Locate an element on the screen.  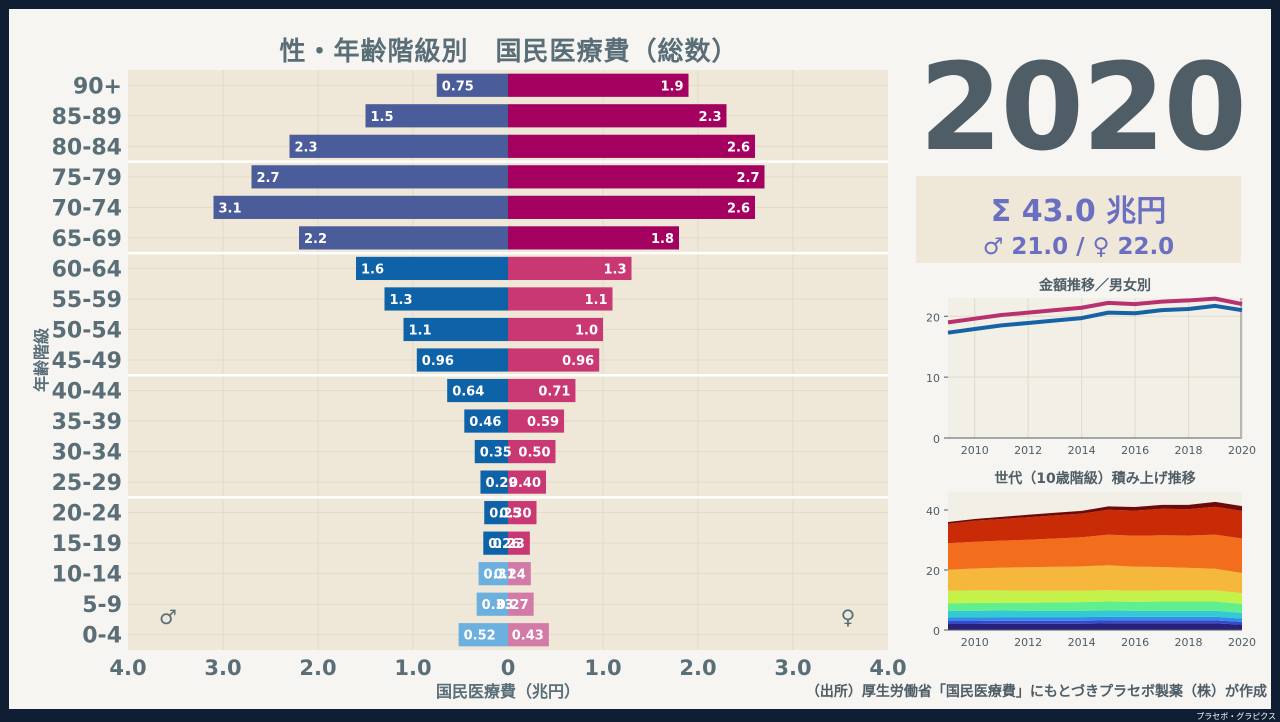
line-plot-background is located at coordinates (1095, 368).